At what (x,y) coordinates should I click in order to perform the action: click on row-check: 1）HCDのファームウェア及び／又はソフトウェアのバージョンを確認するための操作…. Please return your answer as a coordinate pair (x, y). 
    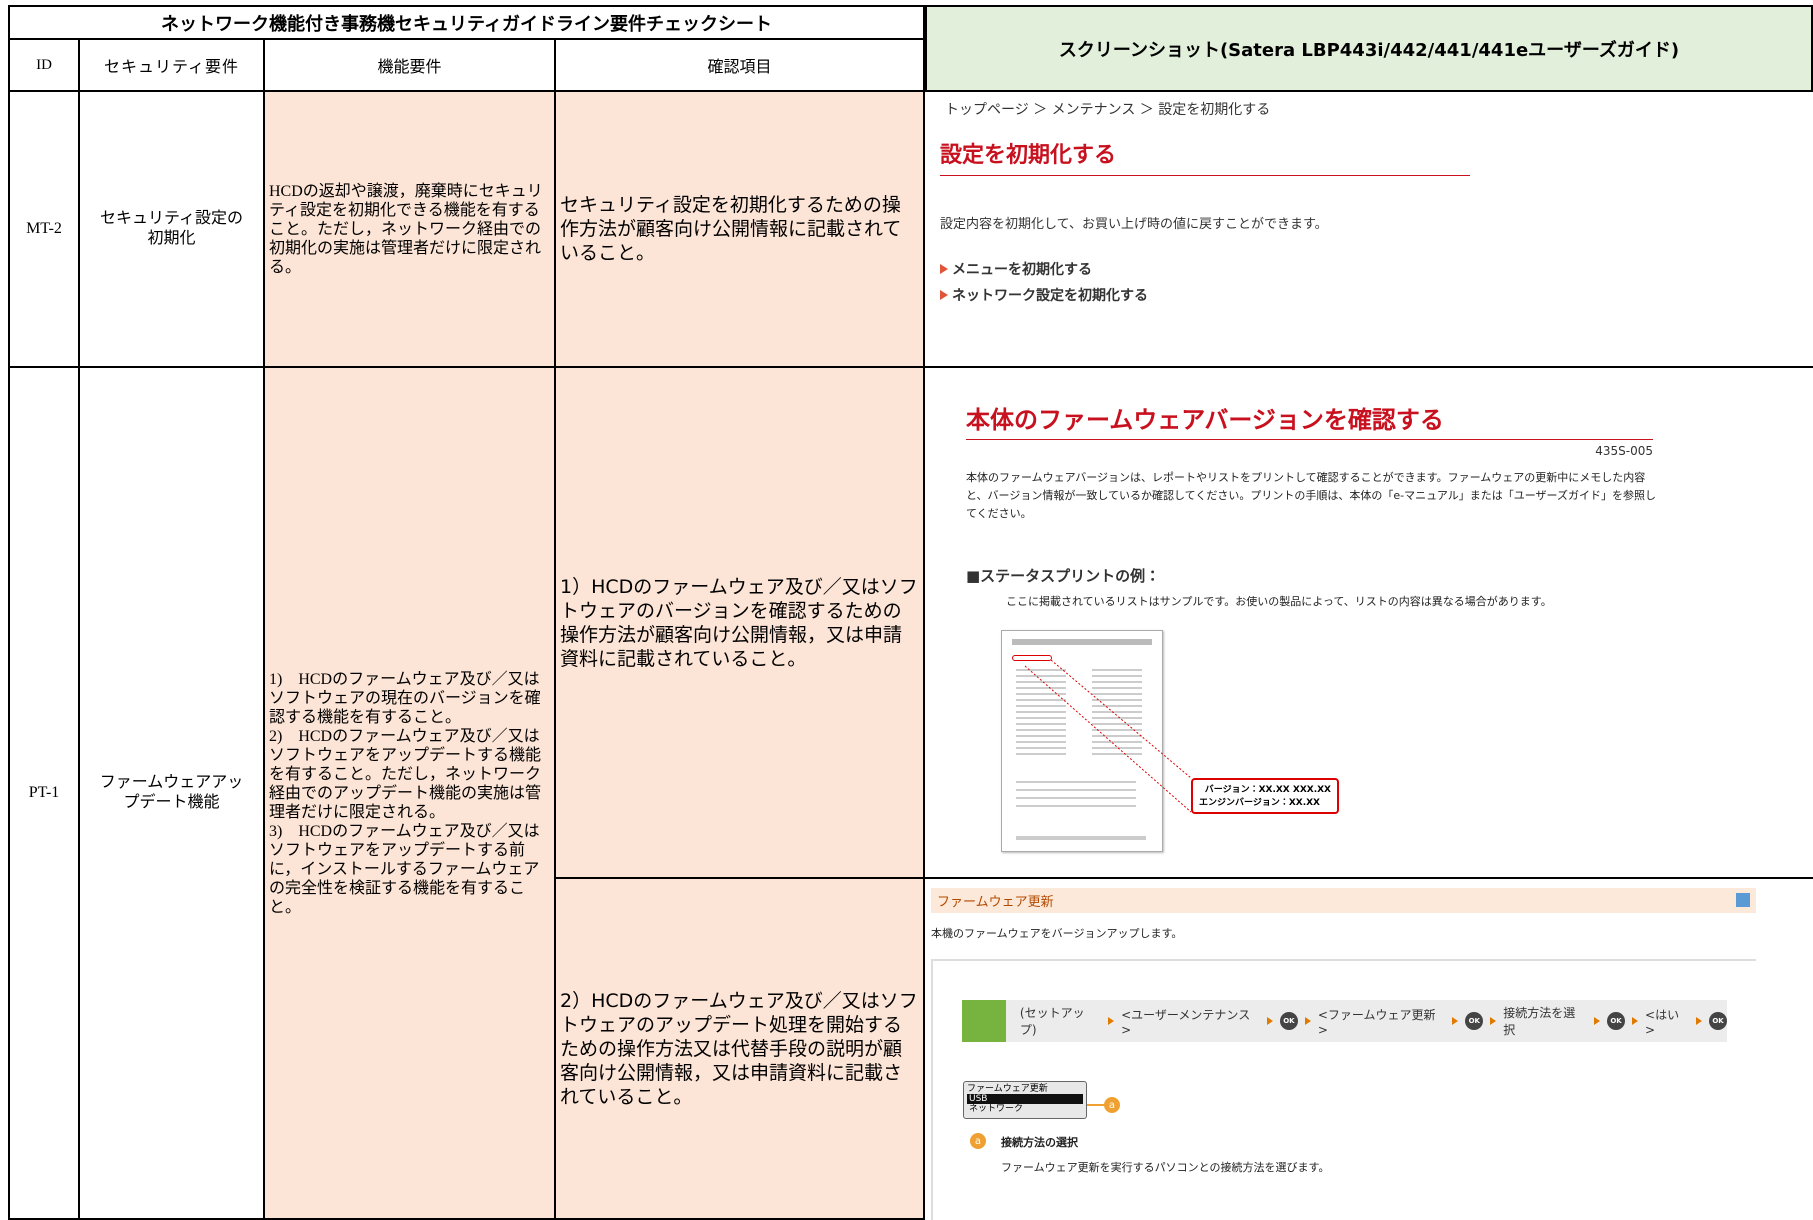
    Looking at the image, I should click on (740, 623).